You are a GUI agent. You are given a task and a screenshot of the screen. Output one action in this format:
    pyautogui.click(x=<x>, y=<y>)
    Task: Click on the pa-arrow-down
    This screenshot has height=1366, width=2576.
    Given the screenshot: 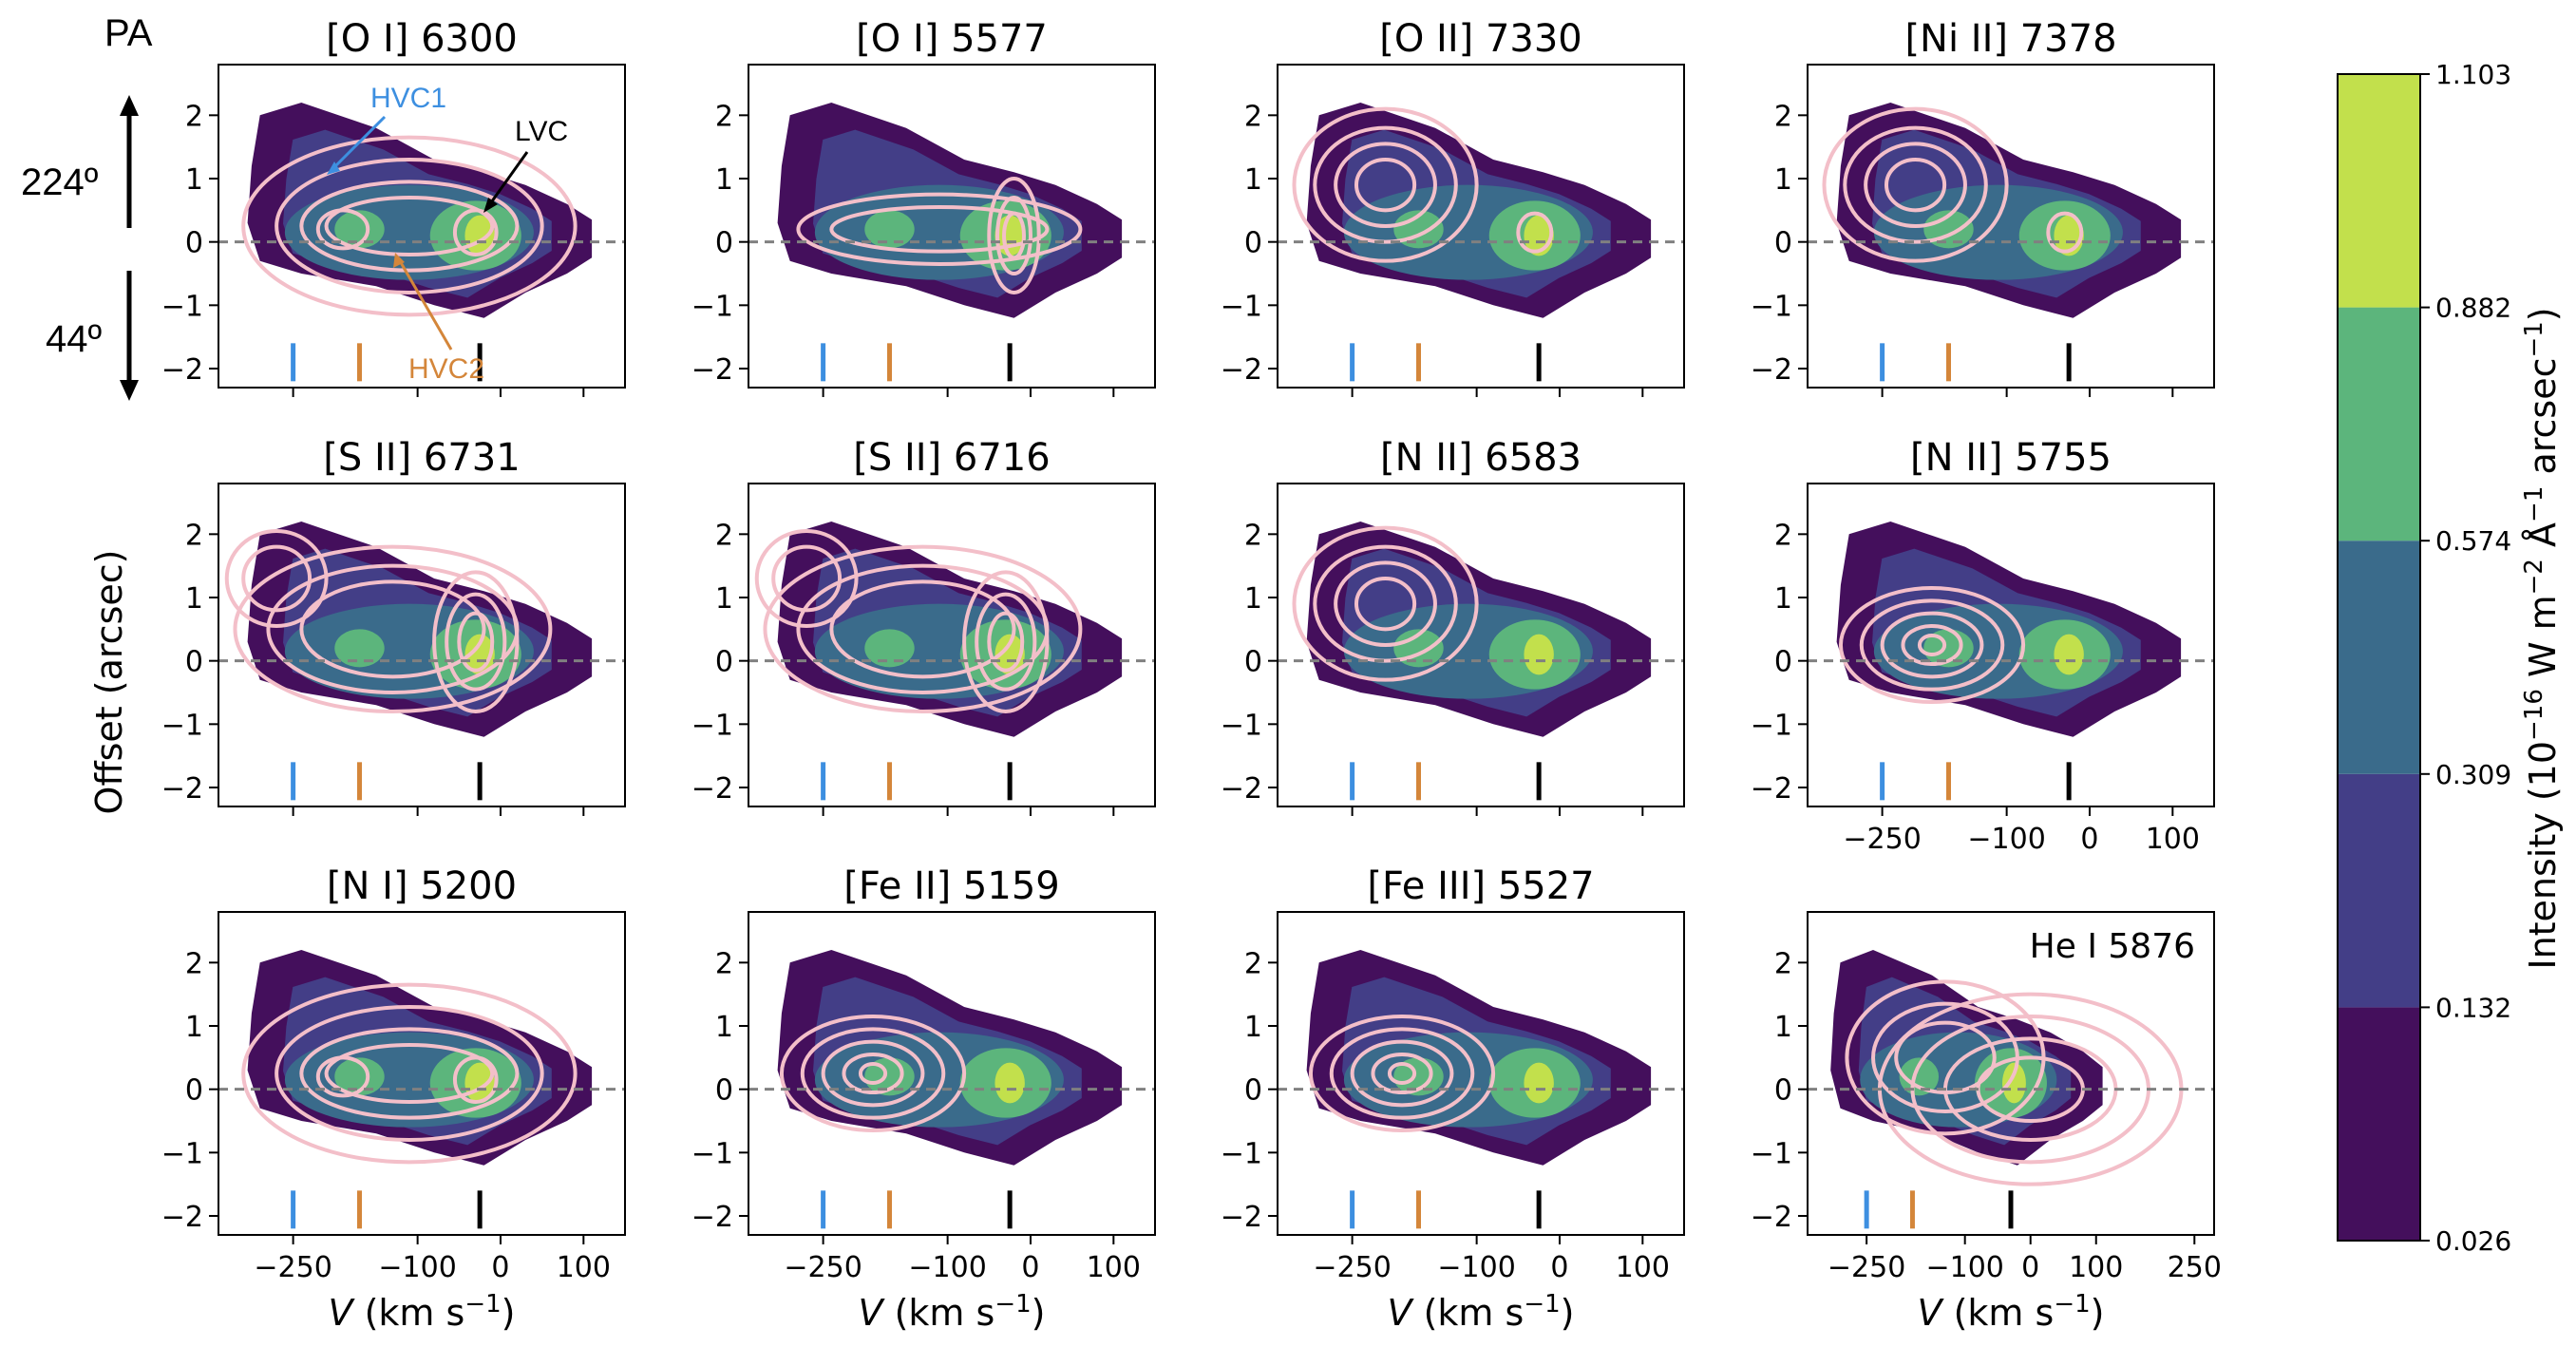 What is the action you would take?
    pyautogui.click(x=129, y=336)
    